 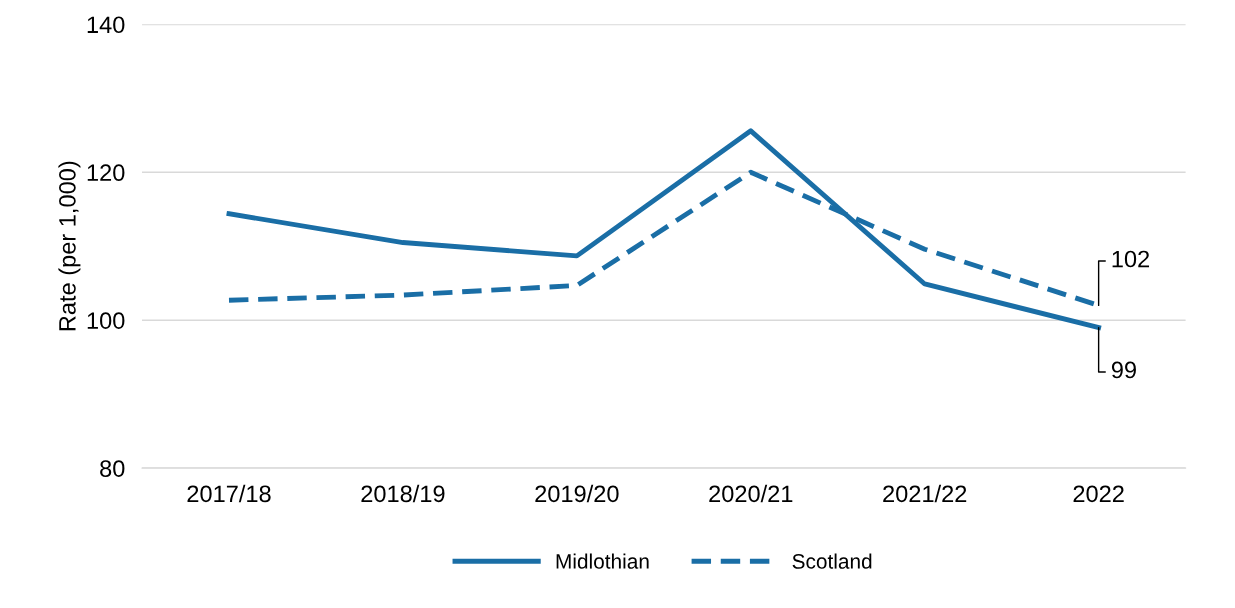 What do you see at coordinates (106, 173) in the screenshot?
I see `y-tick-label: 120` at bounding box center [106, 173].